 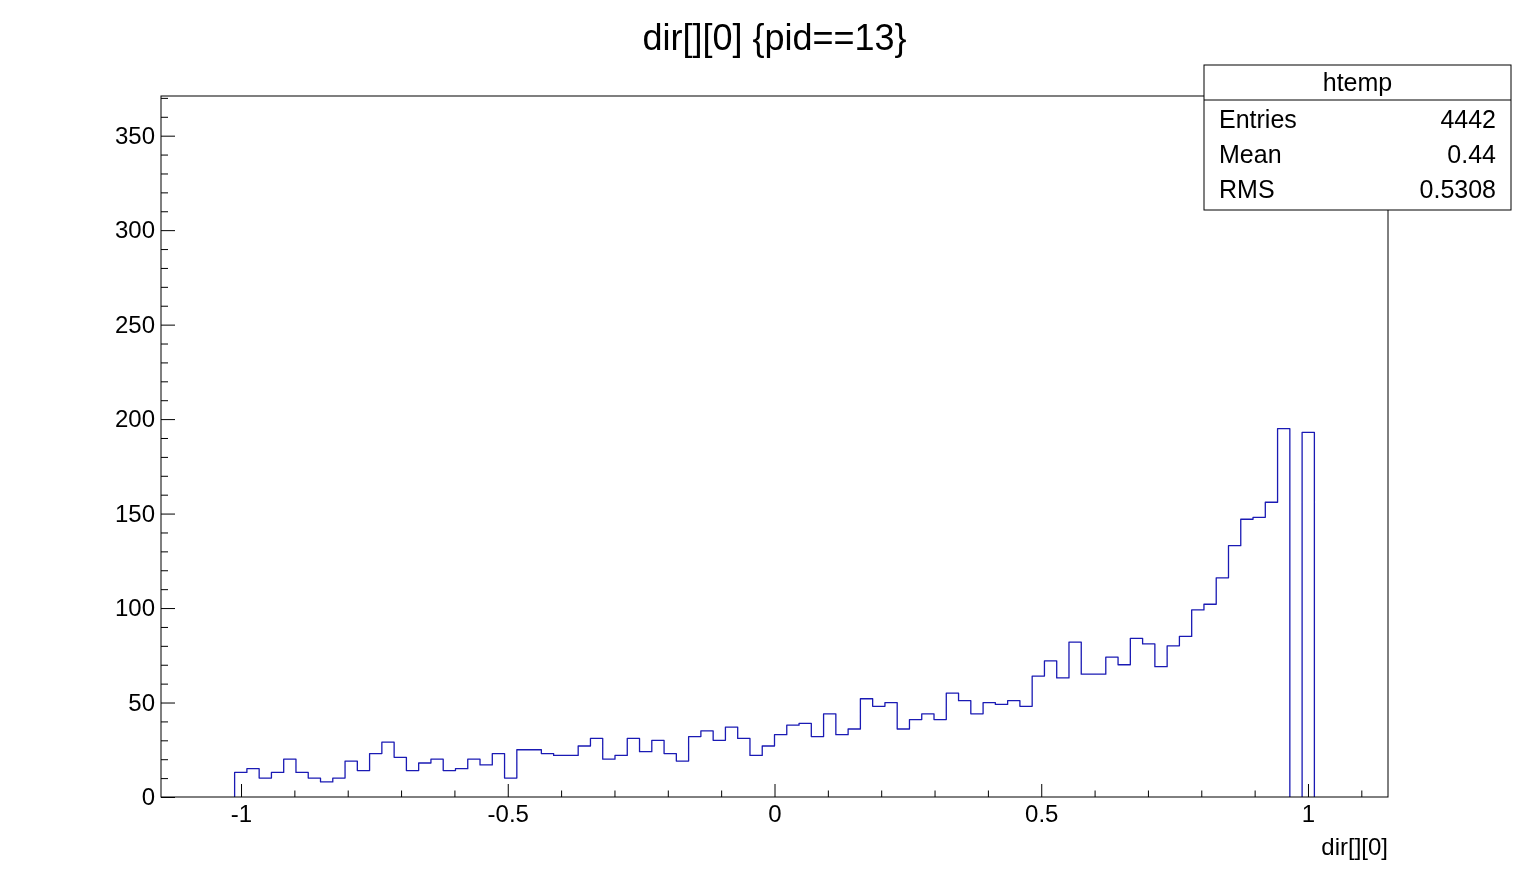 I want to click on y-tick-label: 200, so click(x=134, y=419).